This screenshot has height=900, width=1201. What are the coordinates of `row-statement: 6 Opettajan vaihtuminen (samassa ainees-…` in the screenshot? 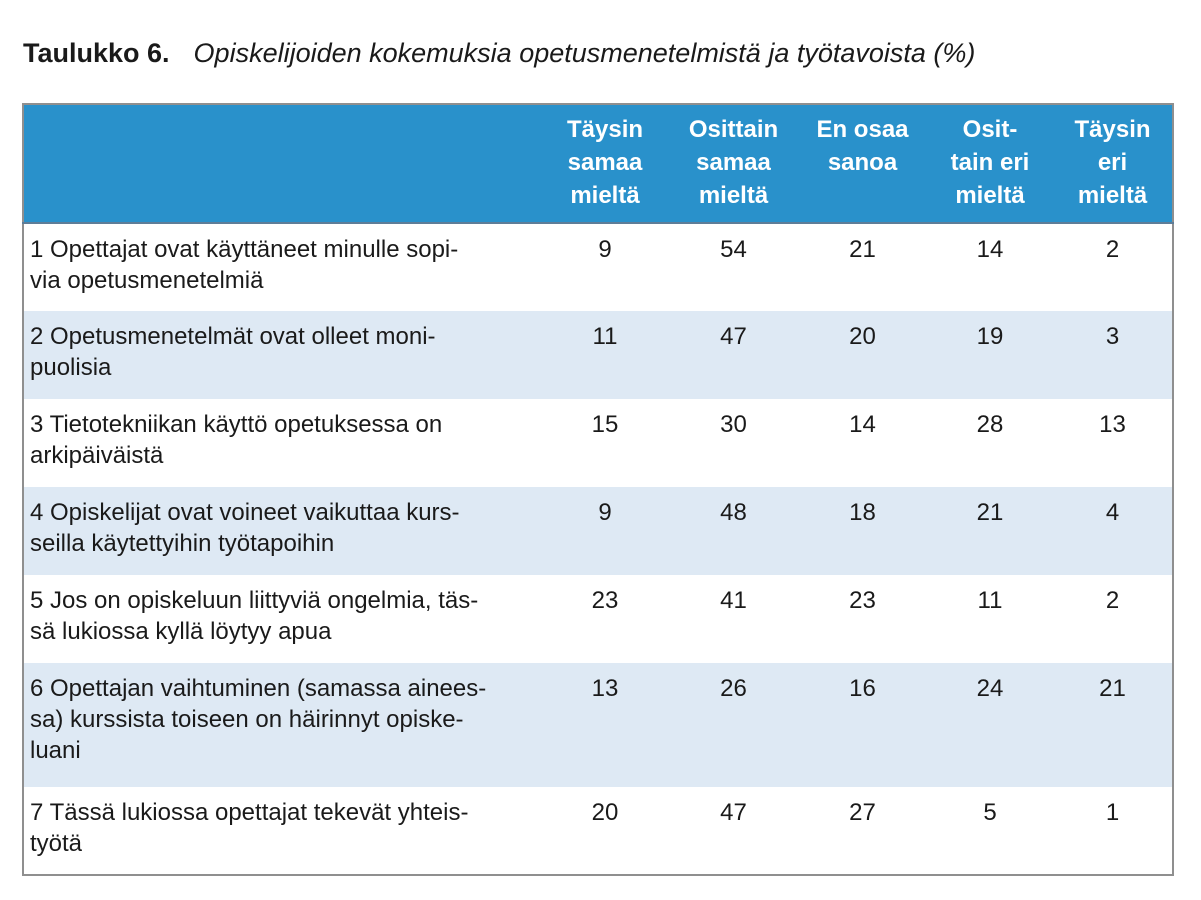 It's located at (258, 719).